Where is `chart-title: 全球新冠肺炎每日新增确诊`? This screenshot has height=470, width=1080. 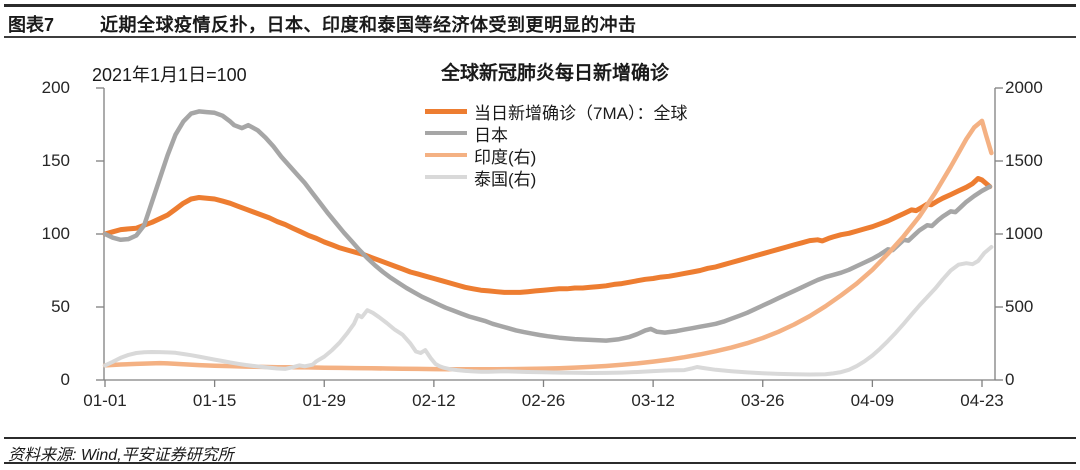 chart-title: 全球新冠肺炎每日新增确诊 is located at coordinates (554, 73).